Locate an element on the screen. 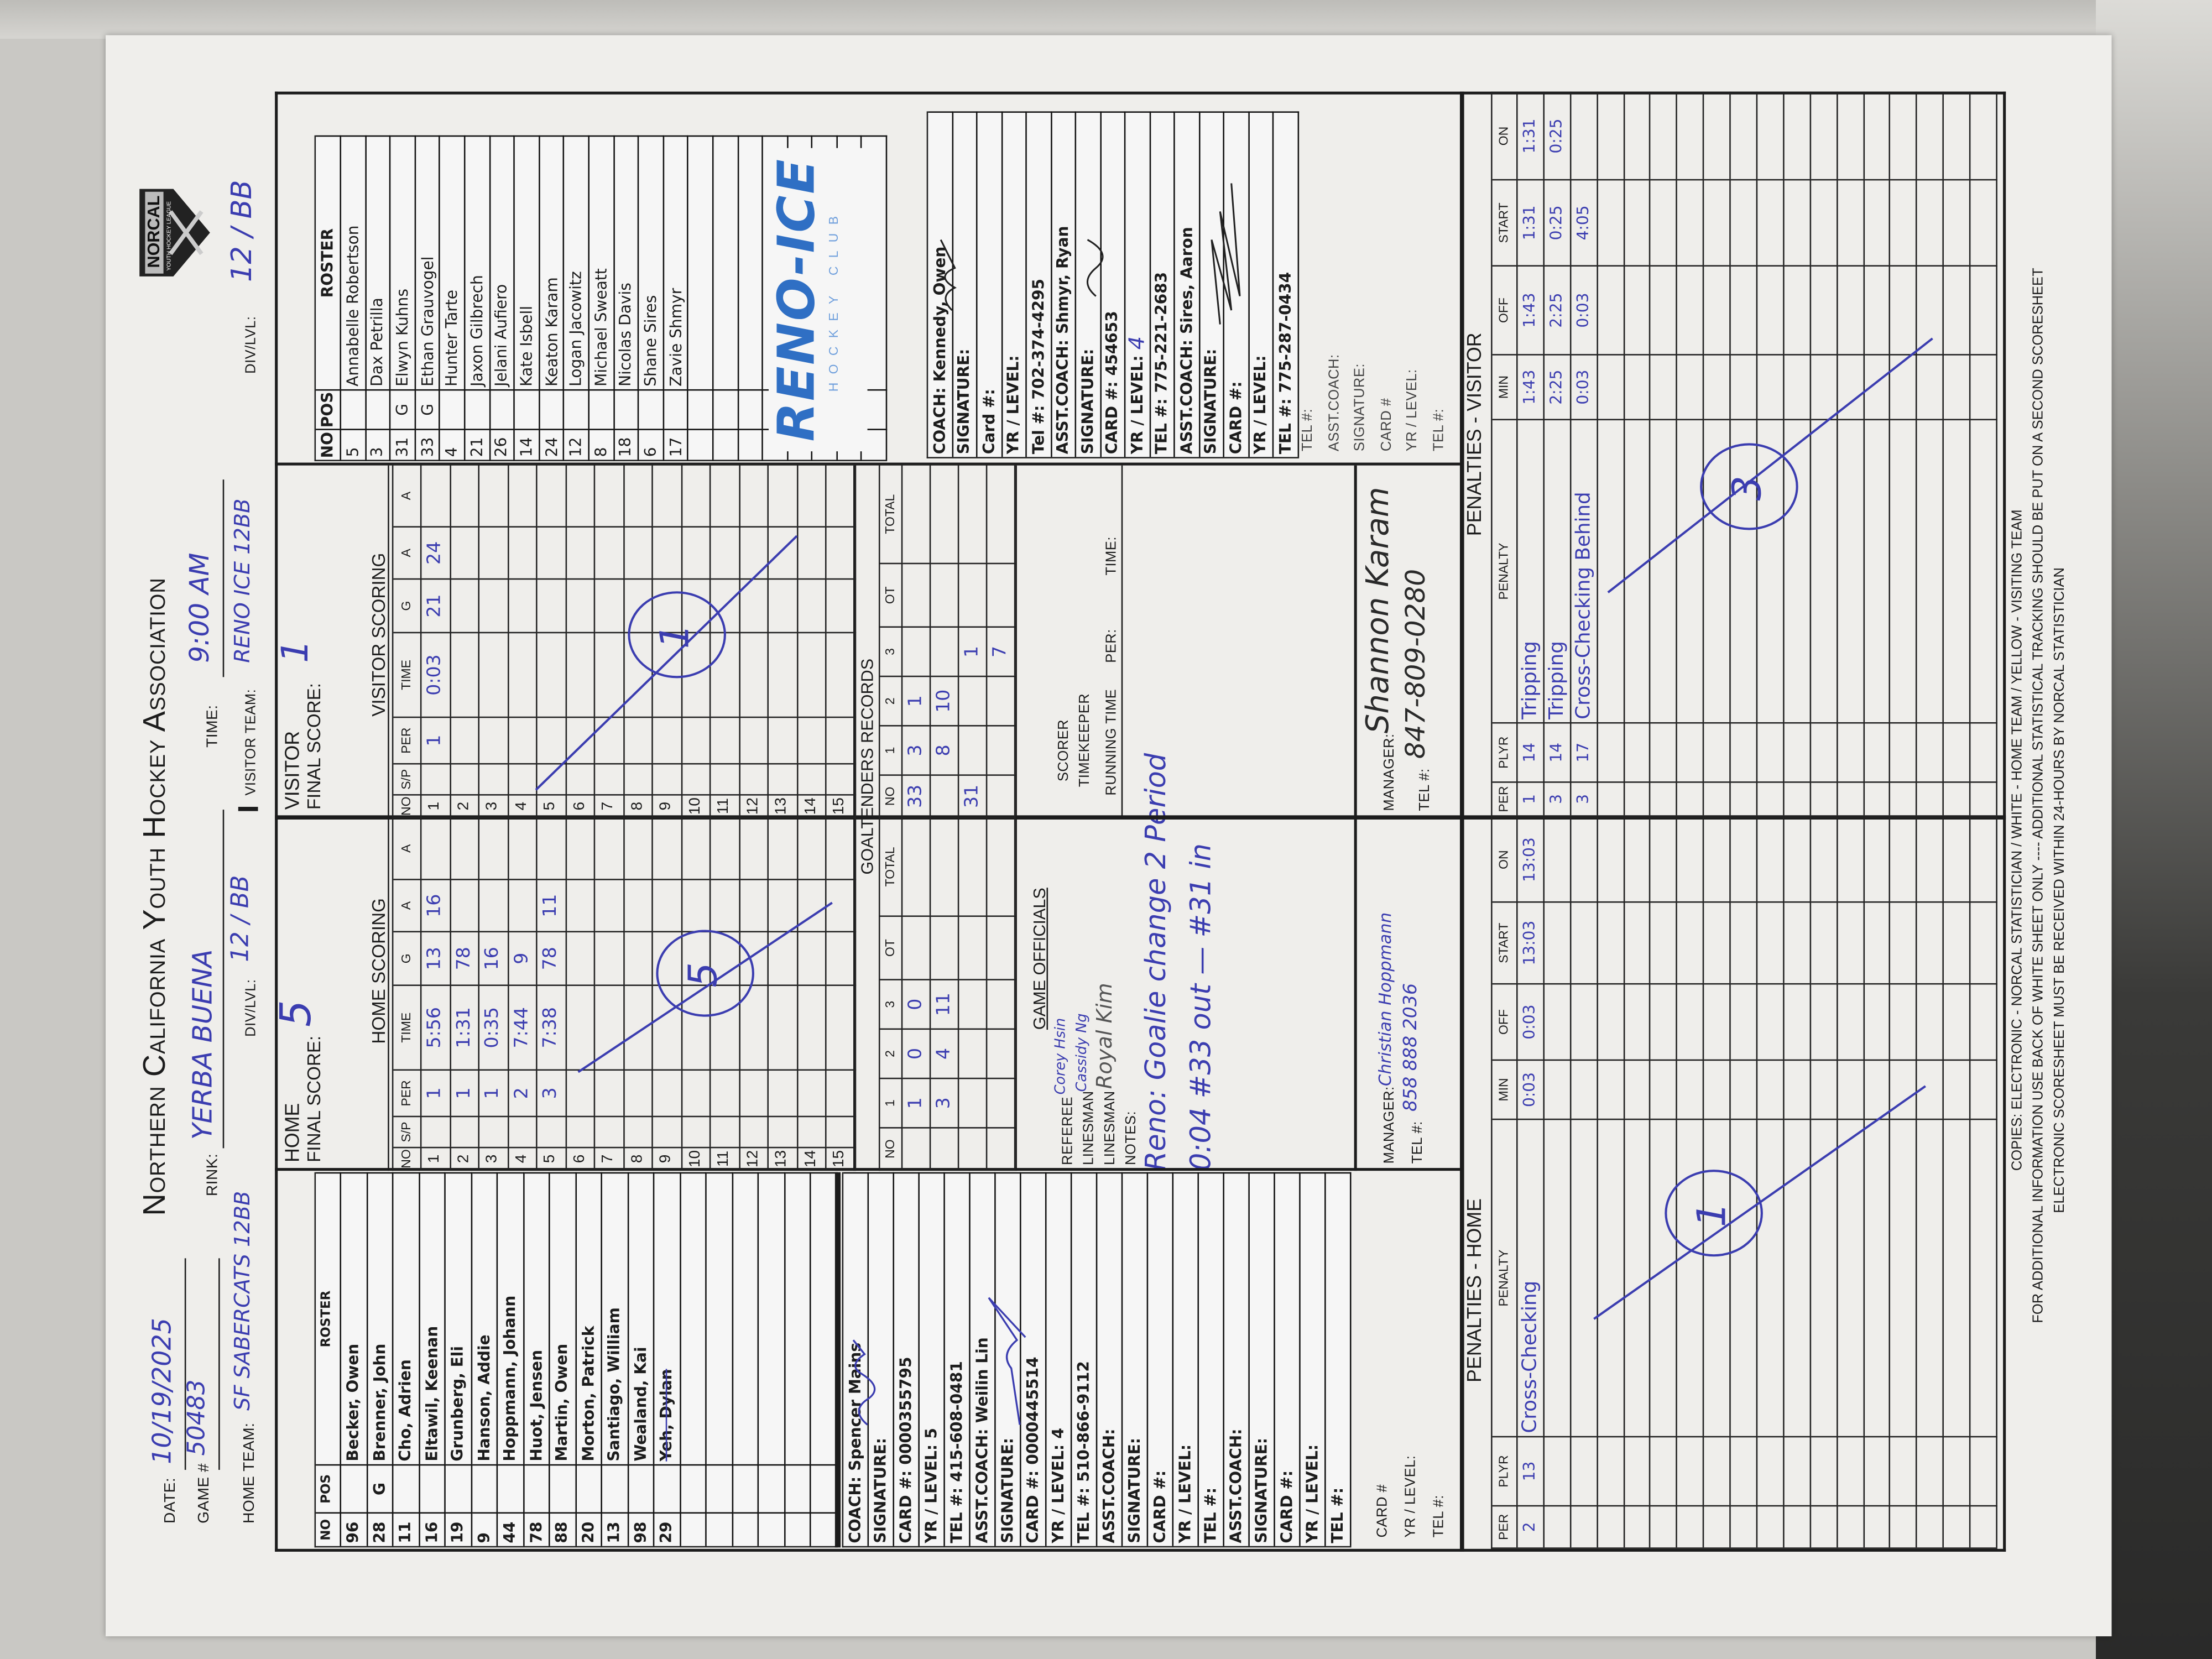 This screenshot has width=2212, height=1659. staff-label: SIGNATURE: is located at coordinates (965, 402).